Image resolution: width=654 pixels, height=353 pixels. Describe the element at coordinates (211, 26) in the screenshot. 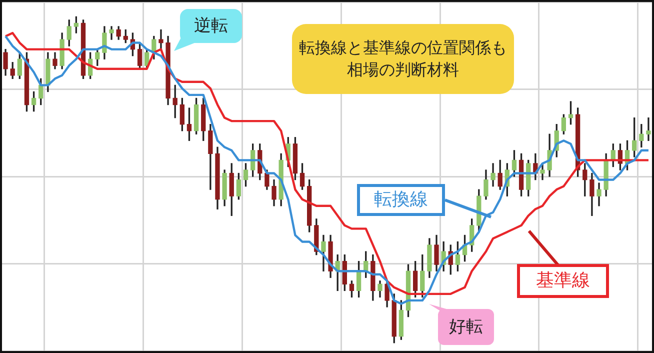

I see `annotation: 逆転` at that location.